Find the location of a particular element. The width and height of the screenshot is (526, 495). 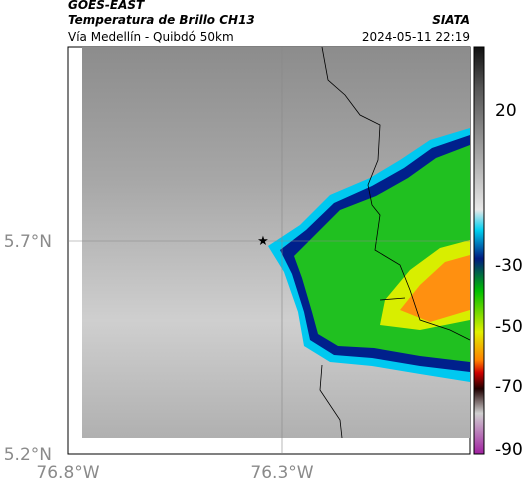

lat-label: 5.2°N is located at coordinates (28, 455).